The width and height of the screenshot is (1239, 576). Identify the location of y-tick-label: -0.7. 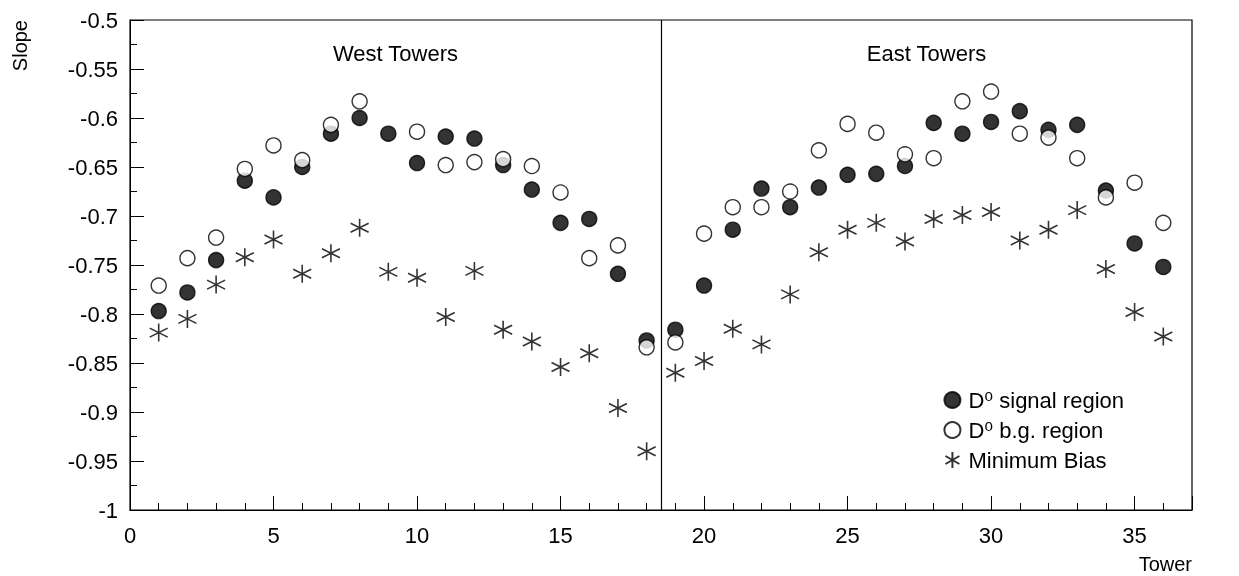
(99, 216).